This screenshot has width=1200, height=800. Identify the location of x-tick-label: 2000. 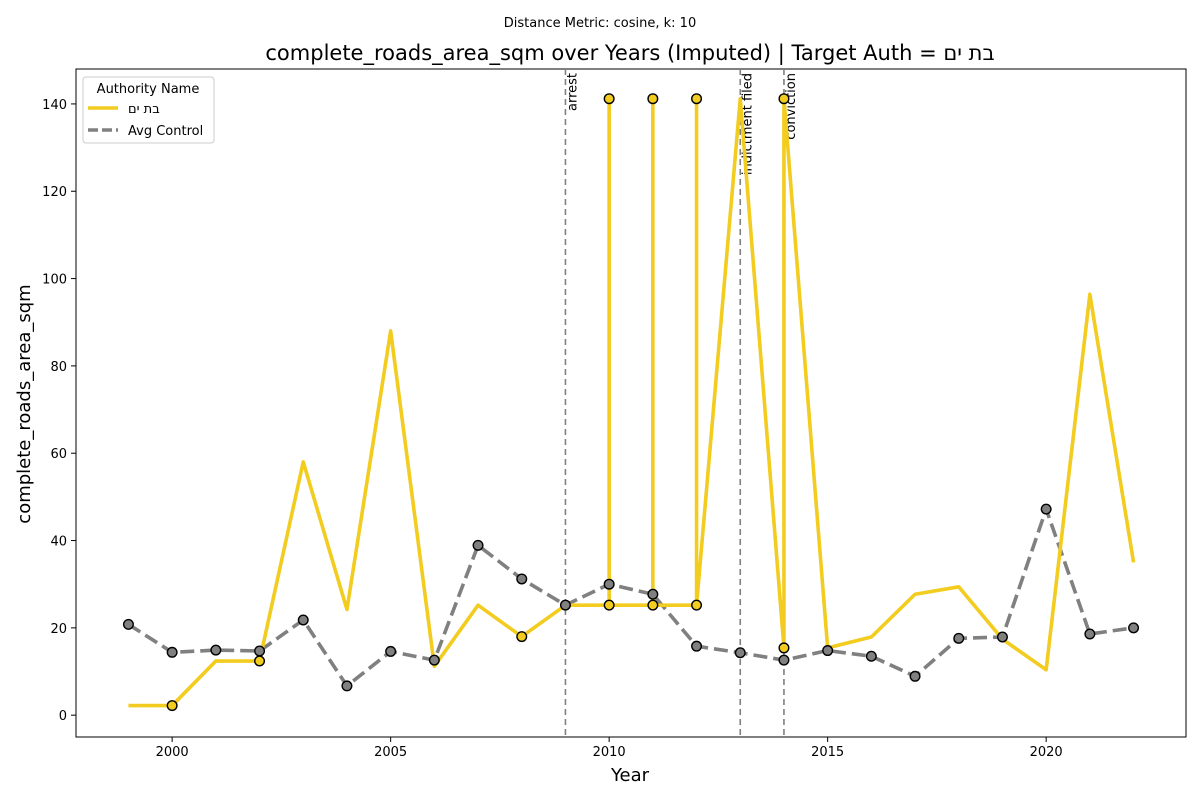
(172, 752).